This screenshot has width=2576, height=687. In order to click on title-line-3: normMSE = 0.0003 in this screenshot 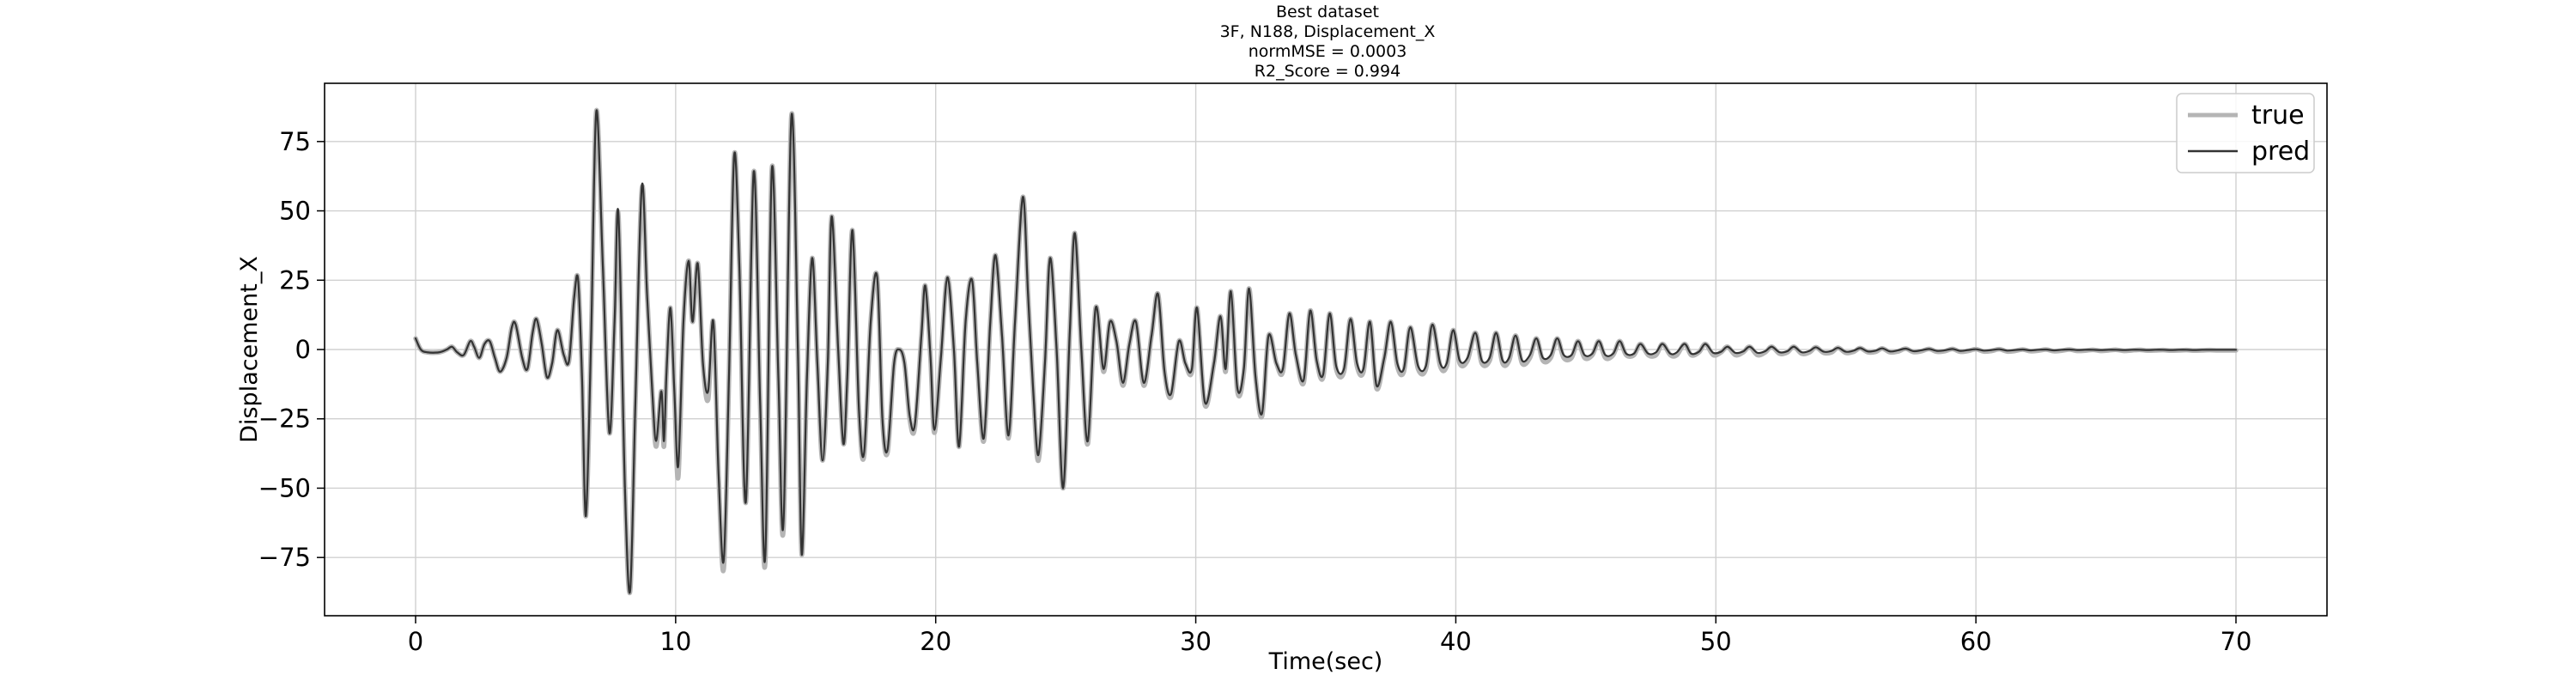, I will do `click(1328, 51)`.